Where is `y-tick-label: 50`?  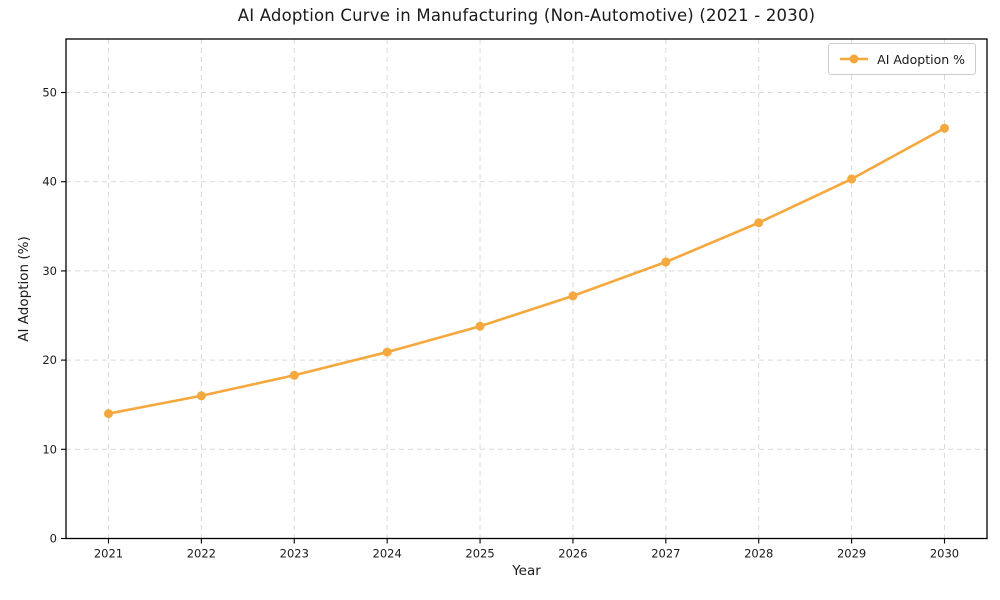 y-tick-label: 50 is located at coordinates (49, 93).